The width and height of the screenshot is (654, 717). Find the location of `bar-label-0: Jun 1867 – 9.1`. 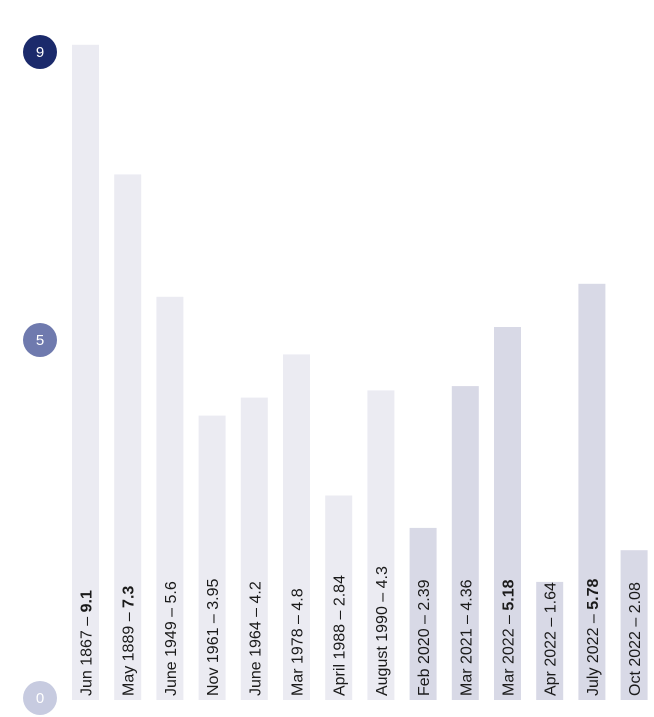

bar-label-0: Jun 1867 – 9.1 is located at coordinates (87, 643).